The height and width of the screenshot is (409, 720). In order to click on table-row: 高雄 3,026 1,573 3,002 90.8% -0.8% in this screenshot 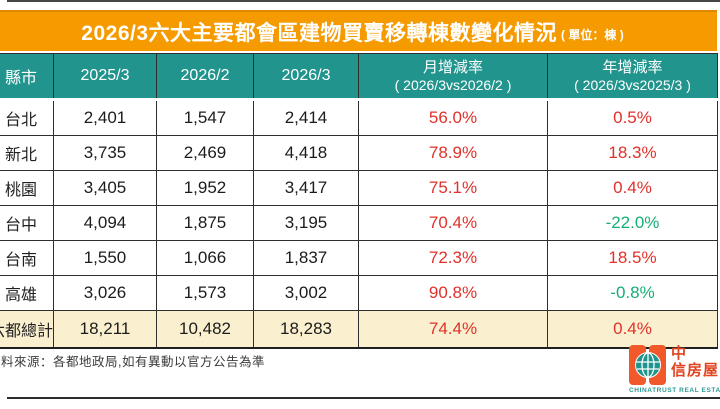, I will do `click(359, 293)`.